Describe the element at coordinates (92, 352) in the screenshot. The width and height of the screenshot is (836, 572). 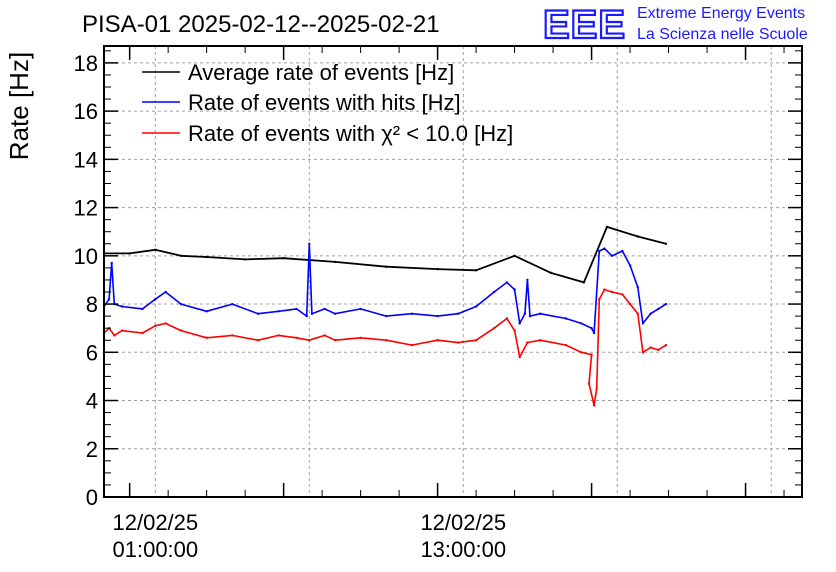
I see `y-tick-label: 6` at that location.